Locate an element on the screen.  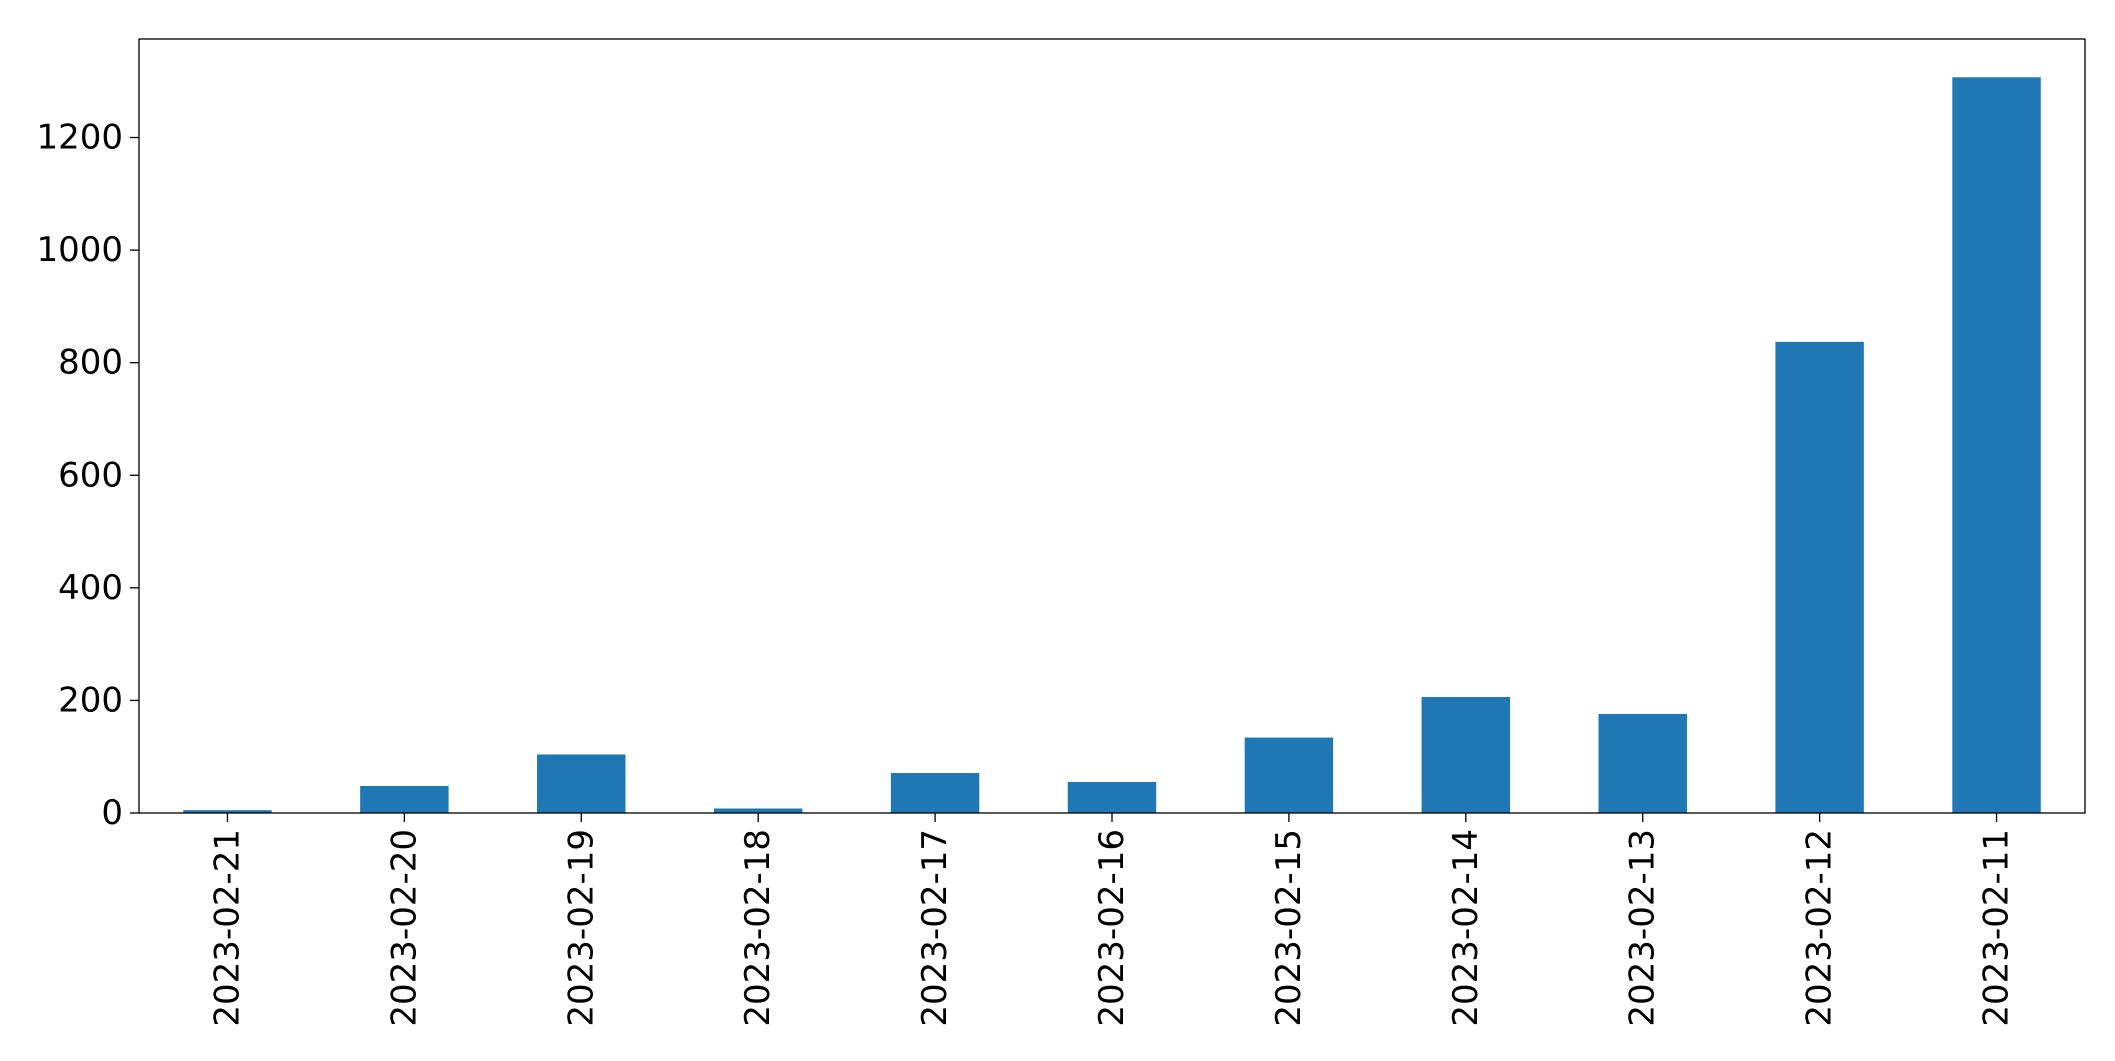
x-tick-label: 2023-02-18 is located at coordinates (758, 928).